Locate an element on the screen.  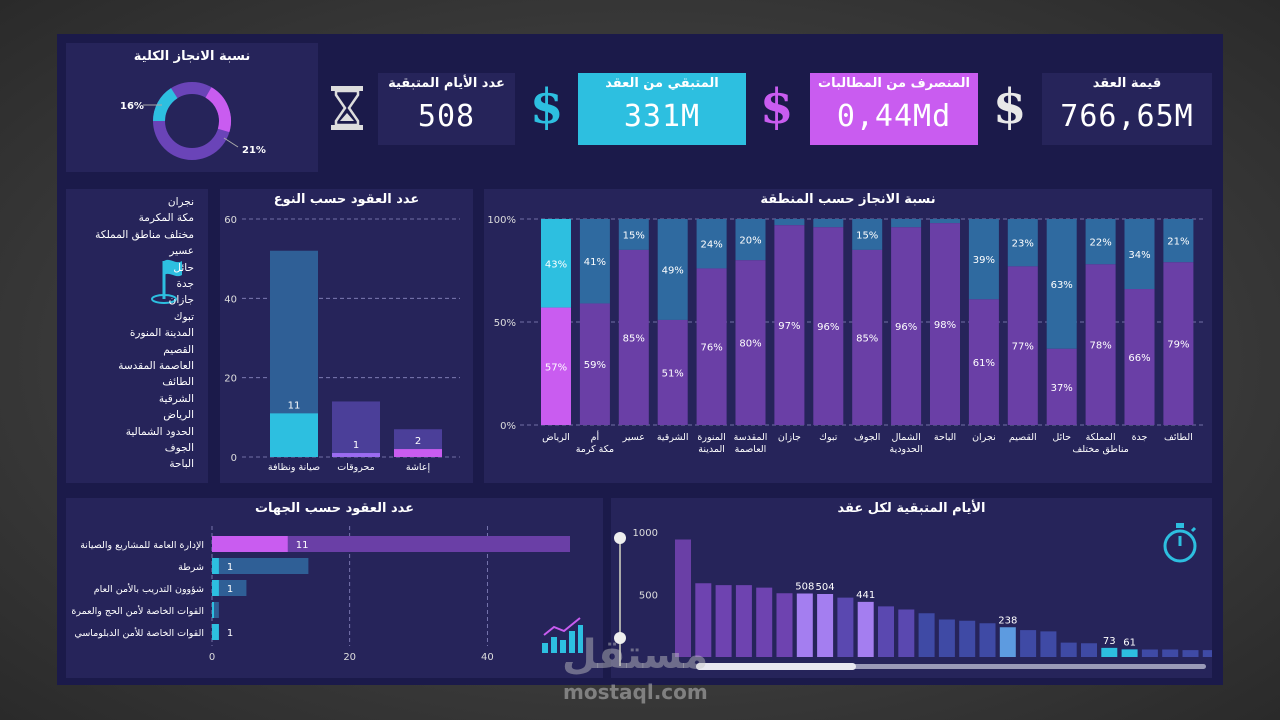
slicer-item: الشرقية is located at coordinates (176, 399).